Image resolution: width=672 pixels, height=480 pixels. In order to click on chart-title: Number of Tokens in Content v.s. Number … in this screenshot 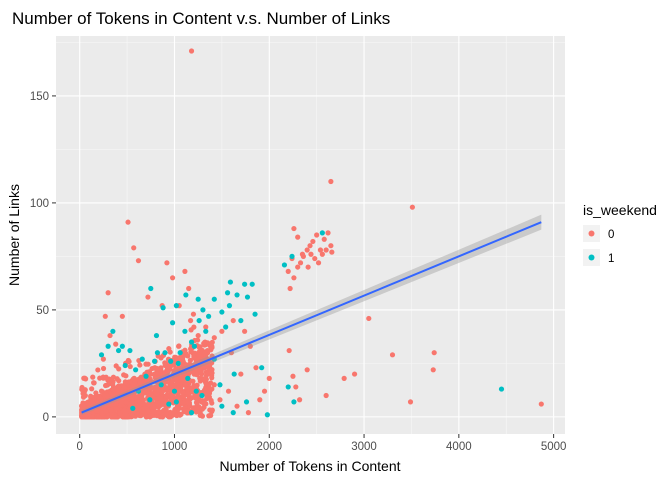, I will do `click(201, 18)`.